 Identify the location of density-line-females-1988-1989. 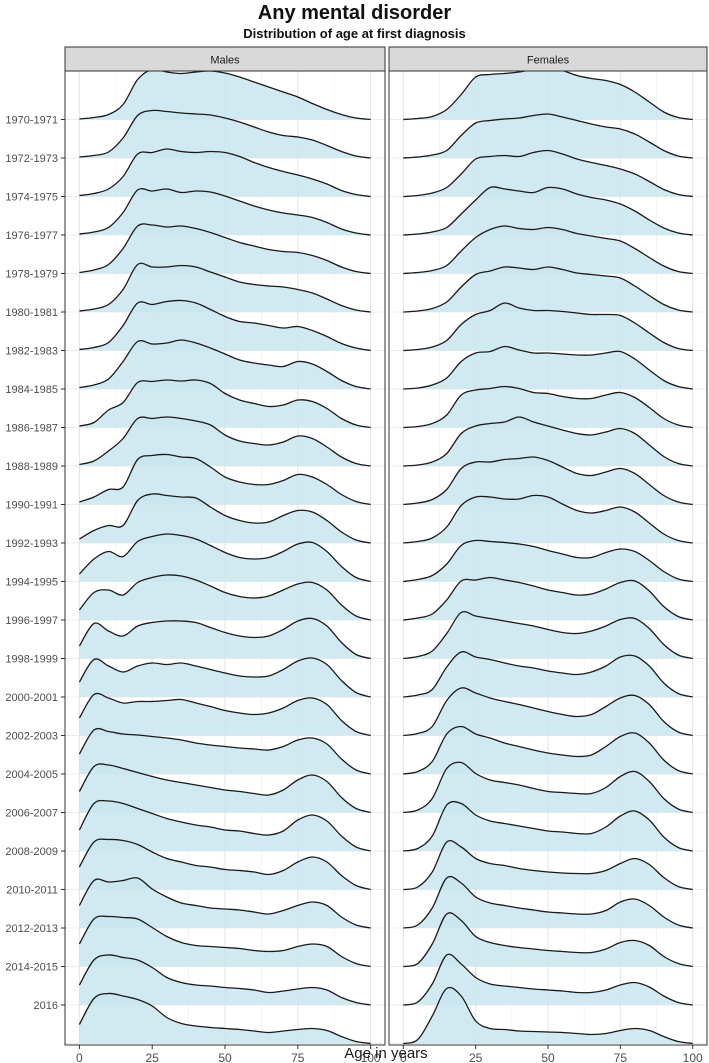
(548, 441).